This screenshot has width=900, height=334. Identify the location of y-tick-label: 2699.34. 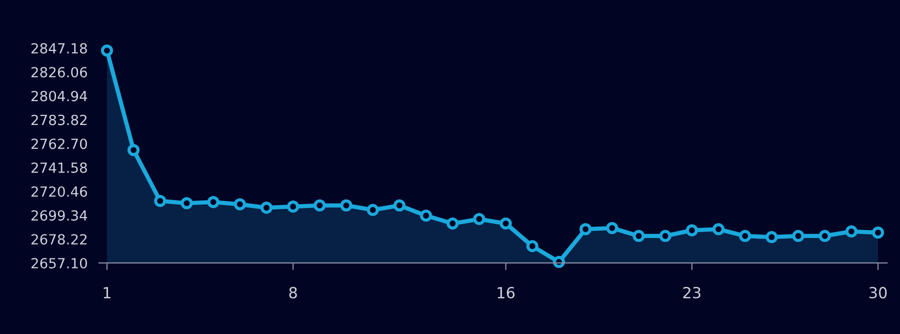
(59, 215).